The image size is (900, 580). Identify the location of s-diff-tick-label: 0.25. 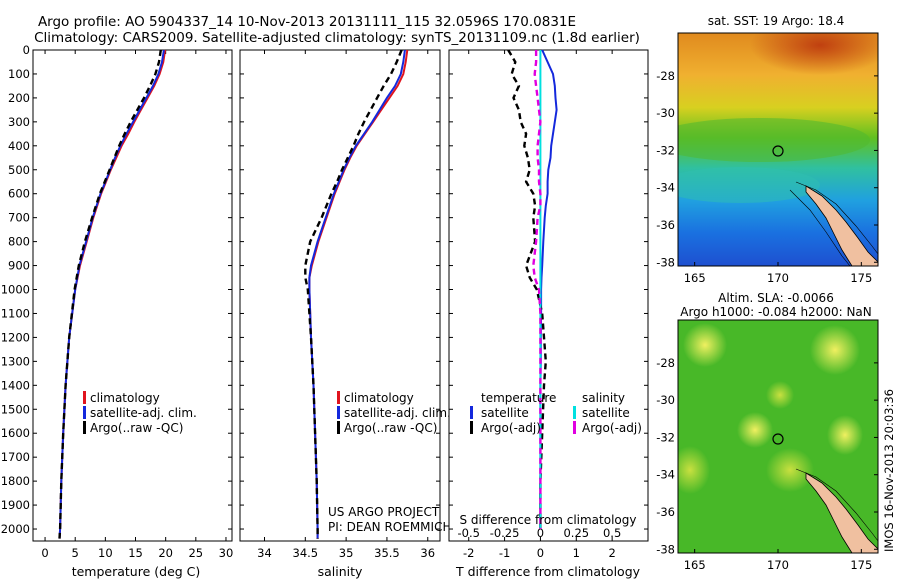
(576, 533).